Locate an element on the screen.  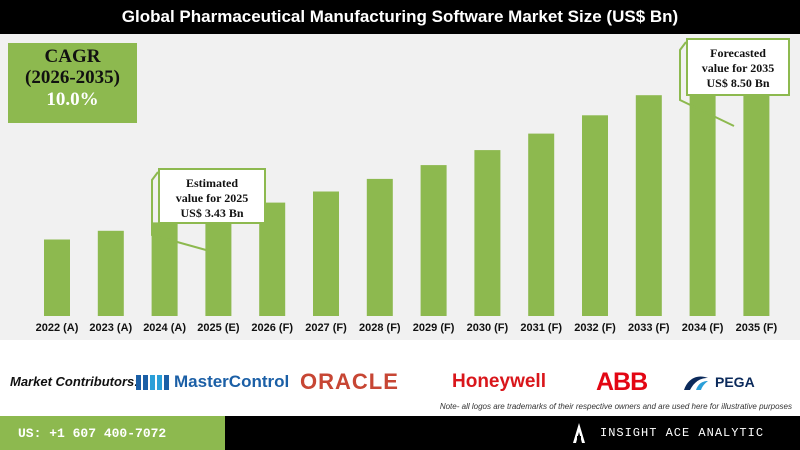
phone-number: US: +1 607 400-7072 is located at coordinates (112, 433).